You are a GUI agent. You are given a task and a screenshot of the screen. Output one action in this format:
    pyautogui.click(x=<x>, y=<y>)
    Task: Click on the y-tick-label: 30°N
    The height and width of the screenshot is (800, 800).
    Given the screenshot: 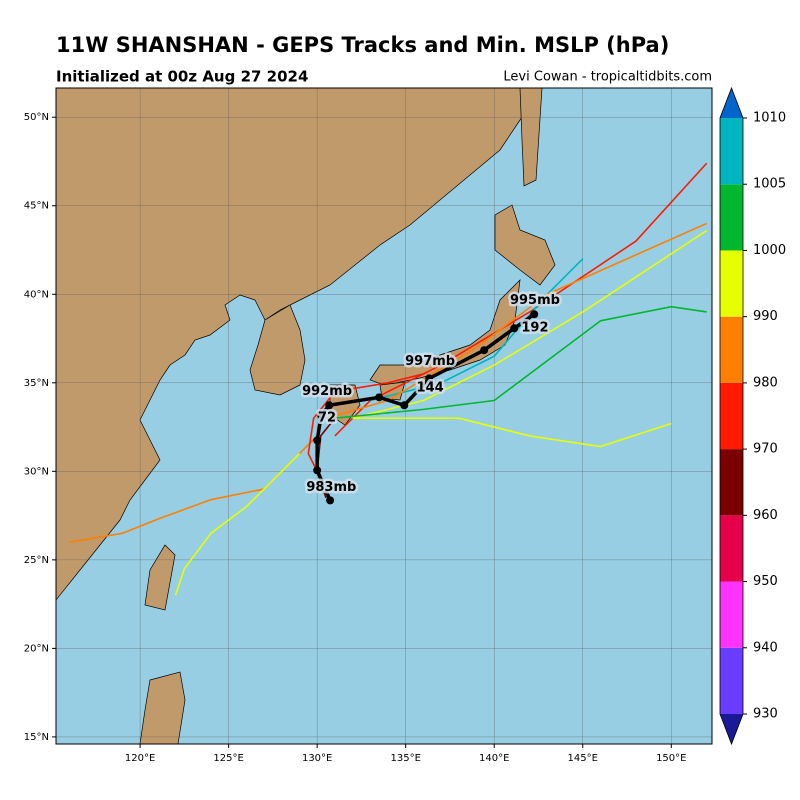 What is the action you would take?
    pyautogui.click(x=36, y=471)
    